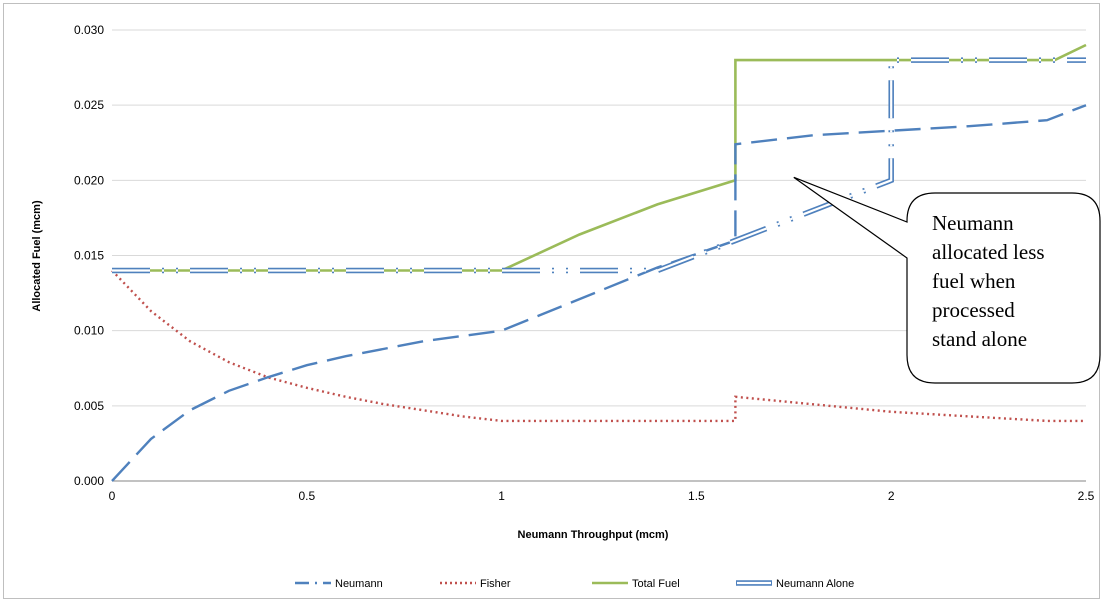  Describe the element at coordinates (1086, 496) in the screenshot. I see `x-tick-label: 2.5` at that location.